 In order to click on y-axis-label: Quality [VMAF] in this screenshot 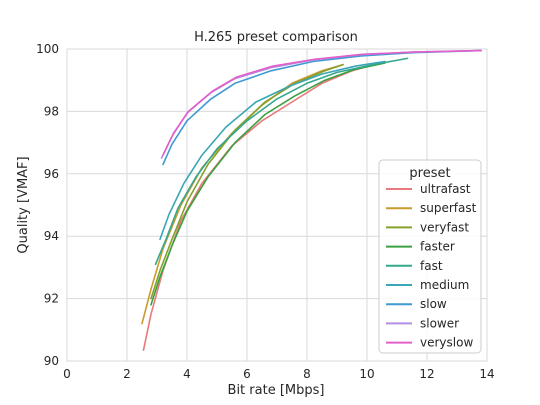, I will do `click(23, 204)`.